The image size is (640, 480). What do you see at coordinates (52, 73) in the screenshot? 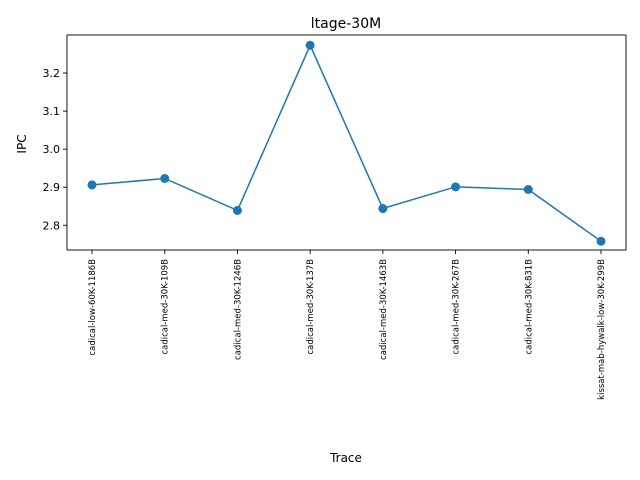
I see `y-tick-label: 3.2` at bounding box center [52, 73].